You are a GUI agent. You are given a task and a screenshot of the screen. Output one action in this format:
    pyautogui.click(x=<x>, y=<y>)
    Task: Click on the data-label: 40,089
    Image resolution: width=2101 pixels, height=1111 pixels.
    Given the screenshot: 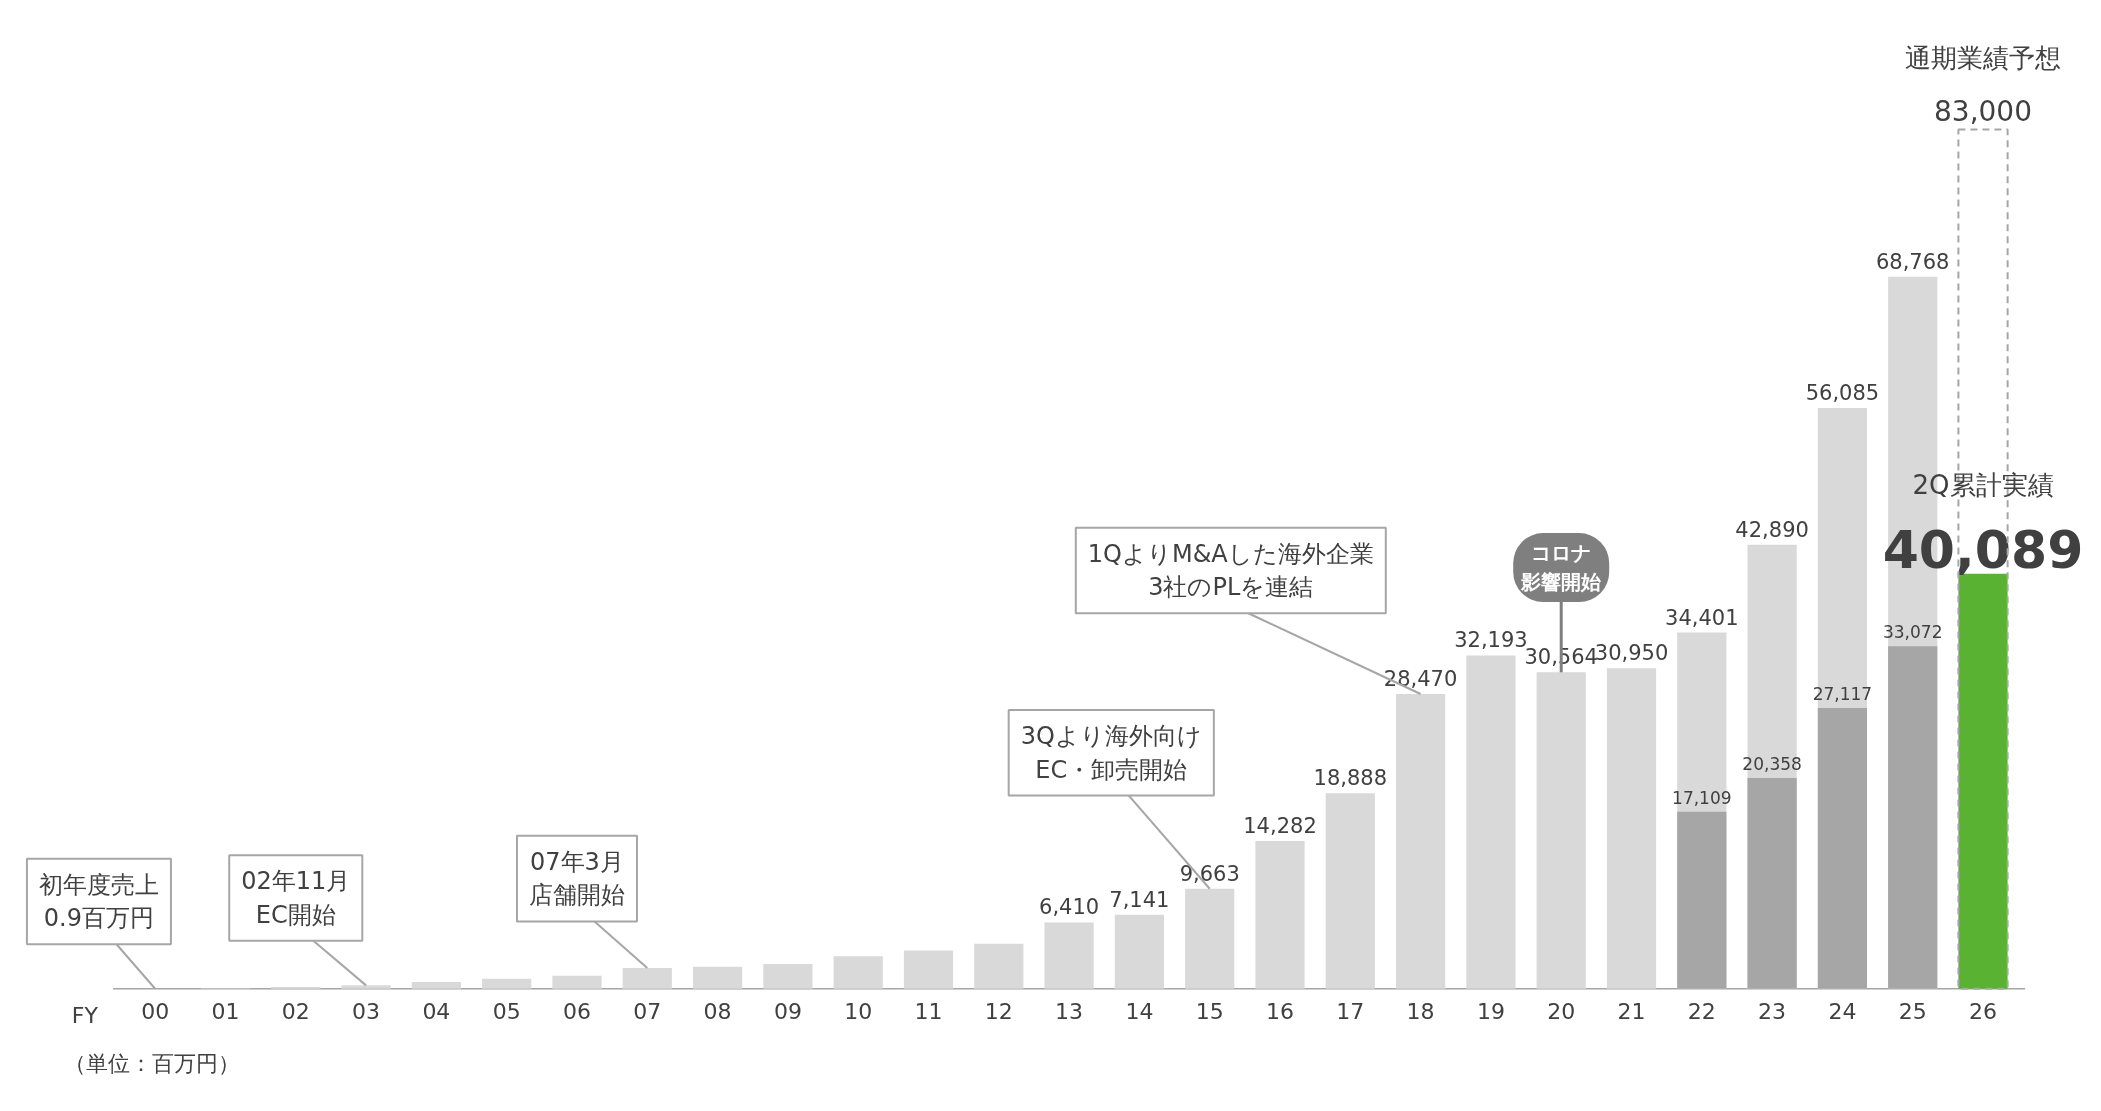 What is the action you would take?
    pyautogui.click(x=1983, y=549)
    